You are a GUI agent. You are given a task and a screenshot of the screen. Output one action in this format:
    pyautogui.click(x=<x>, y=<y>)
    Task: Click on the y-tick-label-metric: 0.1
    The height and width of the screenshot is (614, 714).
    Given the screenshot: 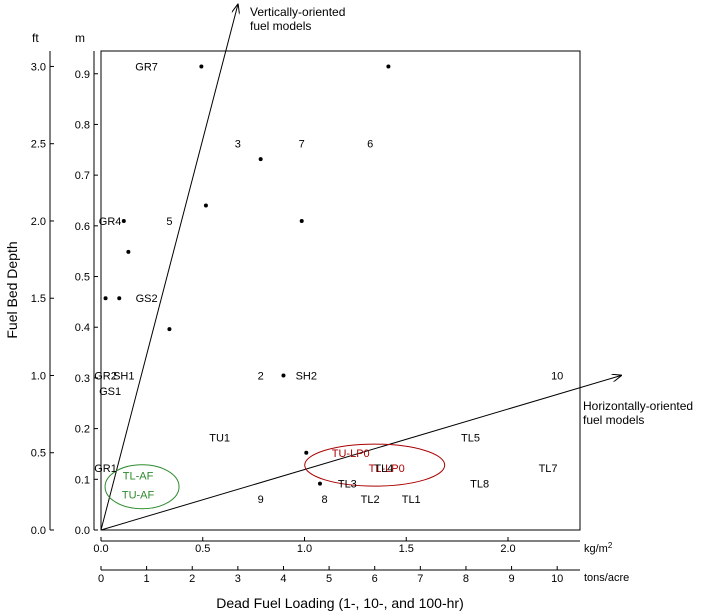 What is the action you would take?
    pyautogui.click(x=82, y=480)
    